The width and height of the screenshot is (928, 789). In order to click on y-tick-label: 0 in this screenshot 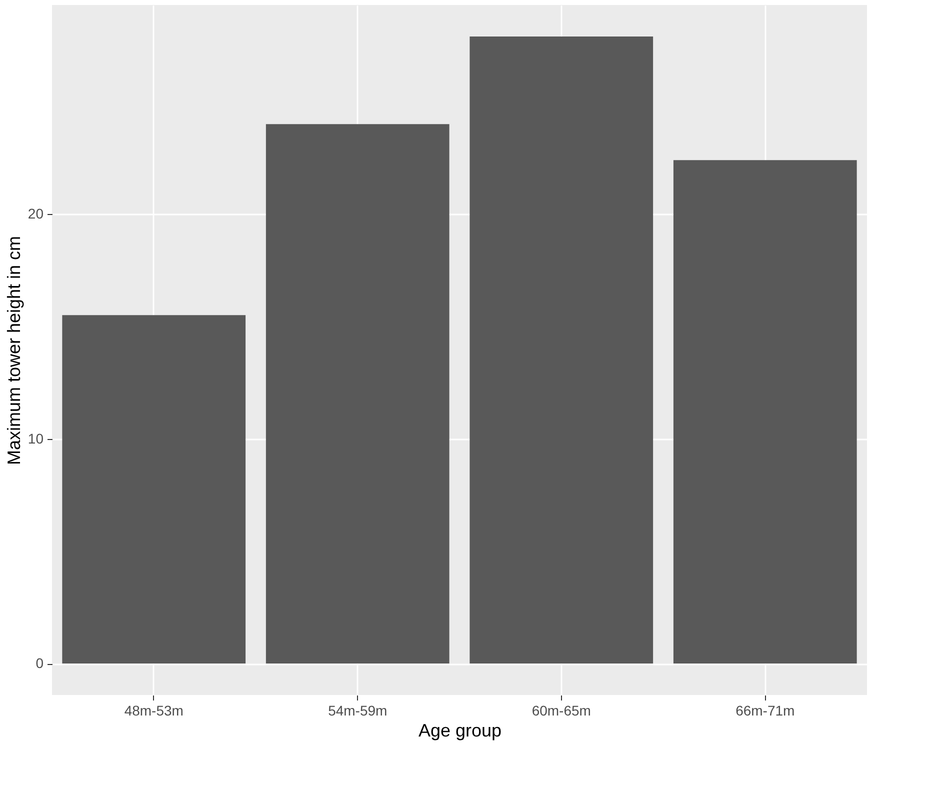, I will do `click(40, 663)`.